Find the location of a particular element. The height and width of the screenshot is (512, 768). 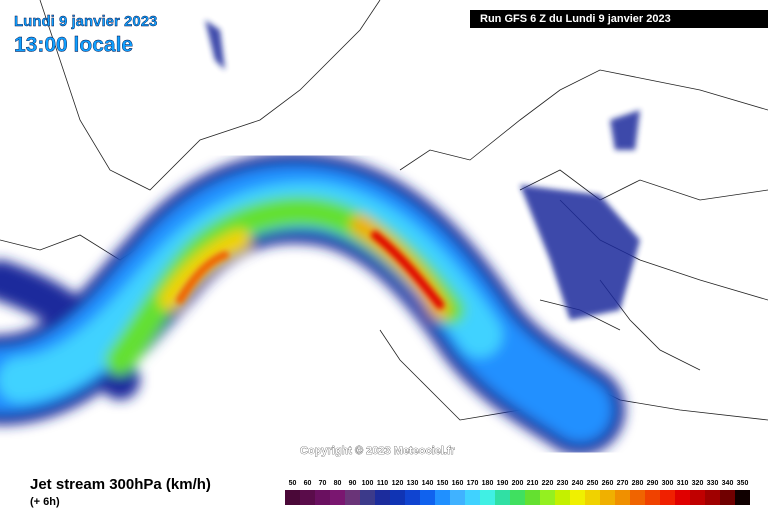

run-box is located at coordinates (619, 19).